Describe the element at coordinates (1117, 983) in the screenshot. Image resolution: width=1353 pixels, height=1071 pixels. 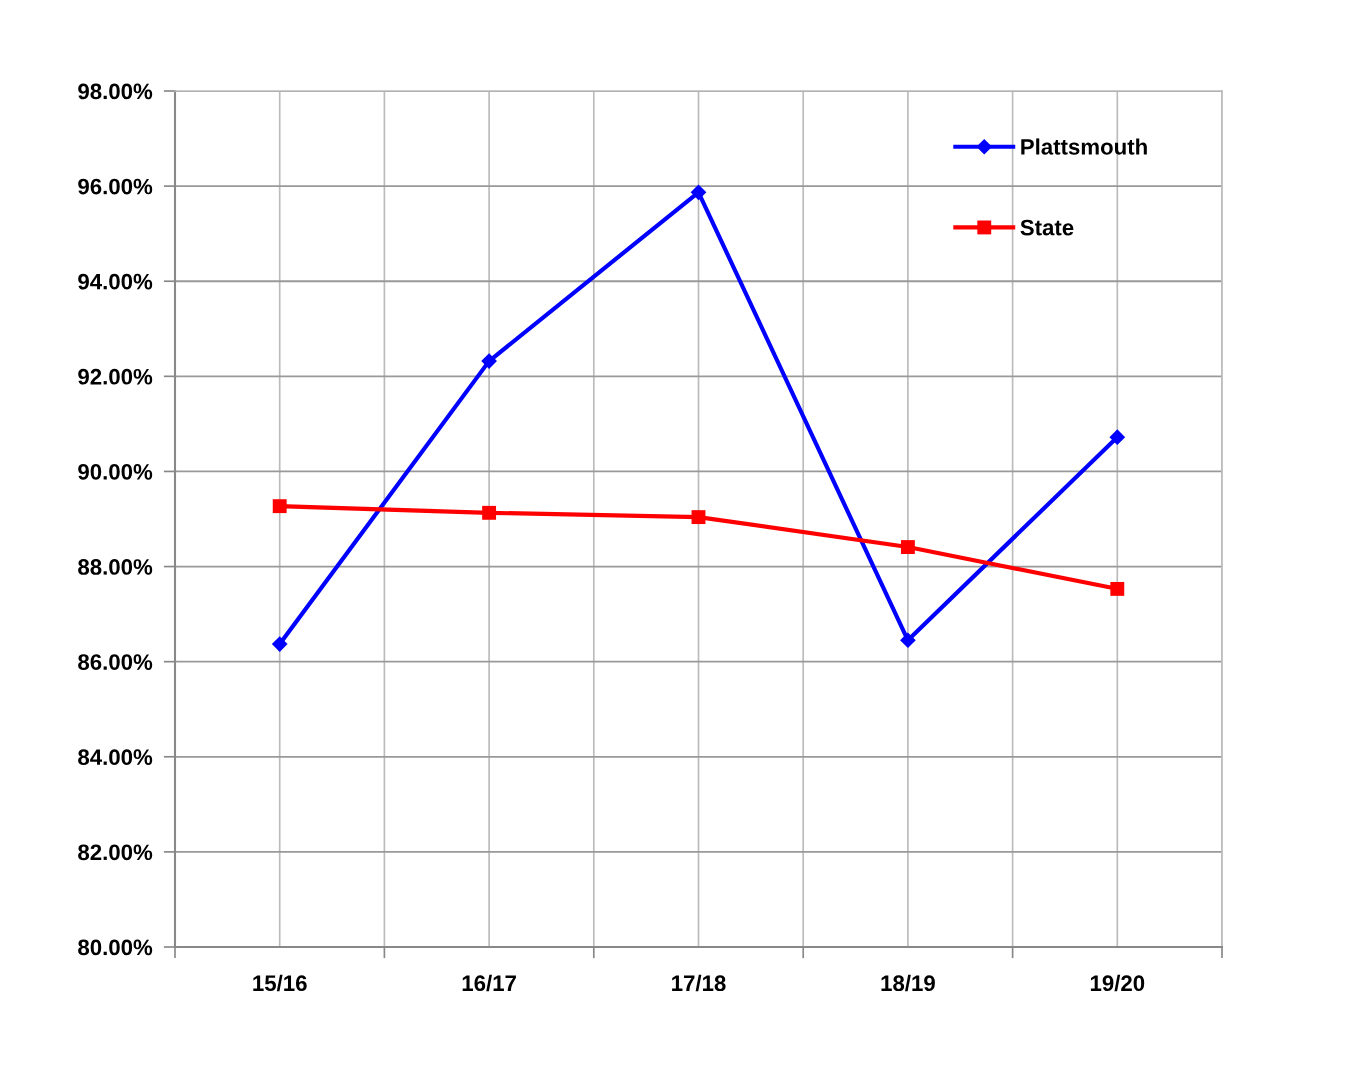
I see `x-tick-label: 19/20` at that location.